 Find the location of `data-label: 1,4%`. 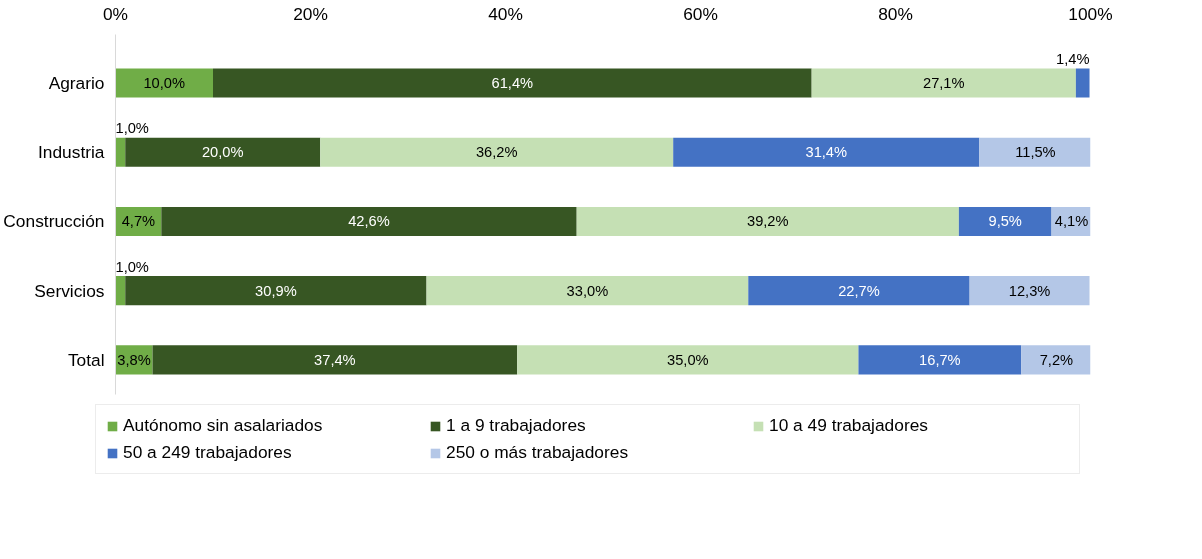

data-label: 1,4% is located at coordinates (1073, 59).